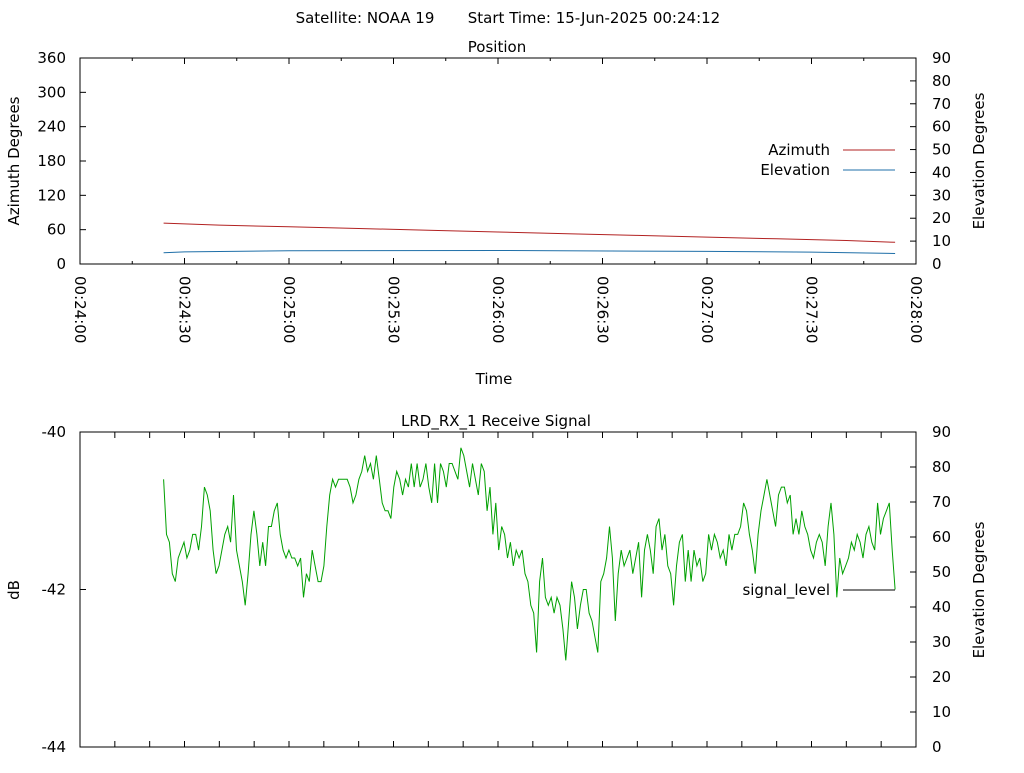 The width and height of the screenshot is (1024, 773). What do you see at coordinates (51, 58) in the screenshot?
I see `y-tick-label: 360` at bounding box center [51, 58].